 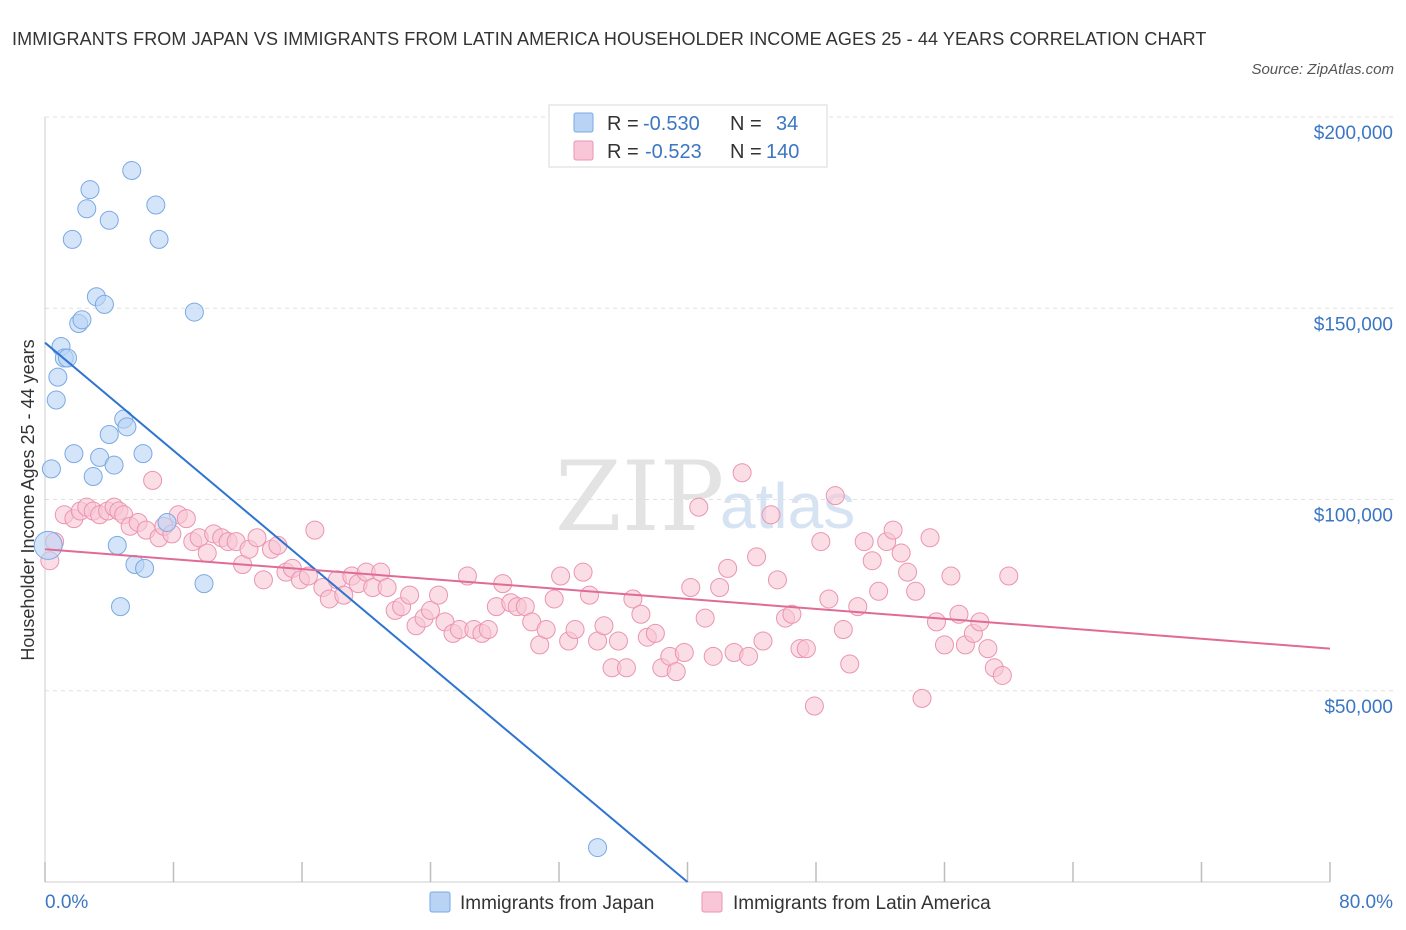 What do you see at coordinates (673, 152) in the screenshot?
I see `legend-r-value-latin: -0.523` at bounding box center [673, 152].